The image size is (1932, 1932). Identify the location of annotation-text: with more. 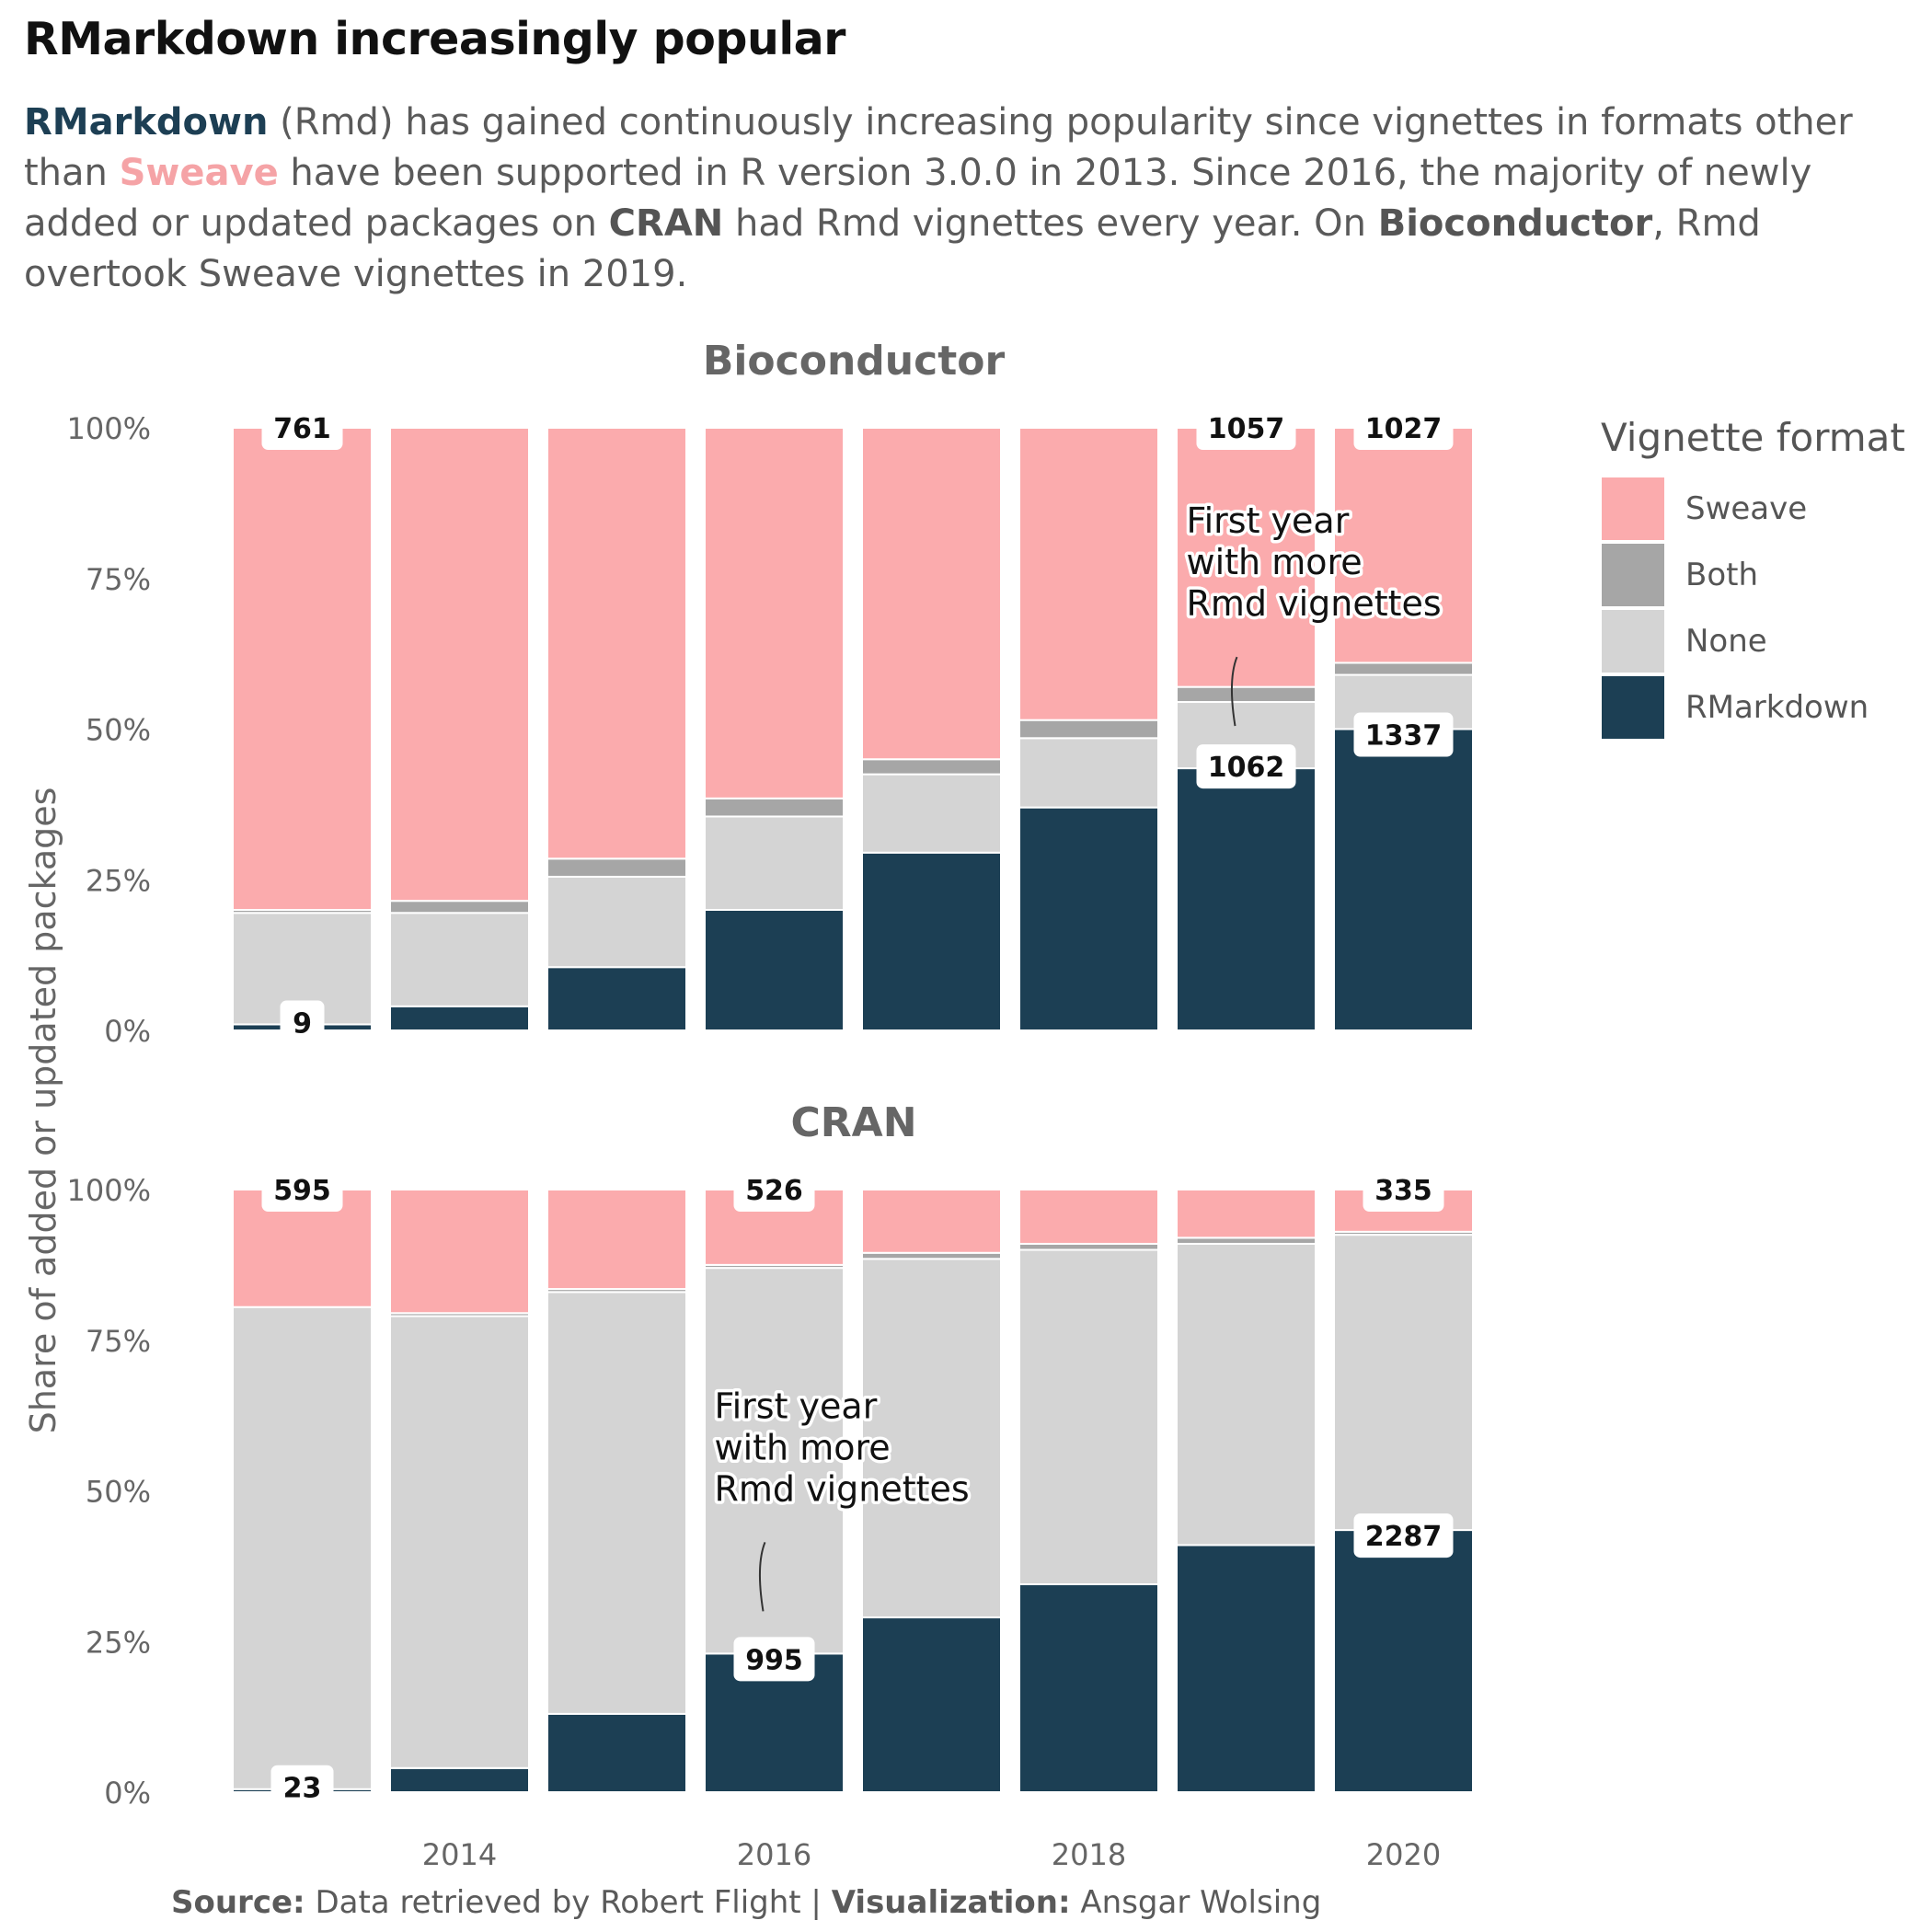
(1275, 562).